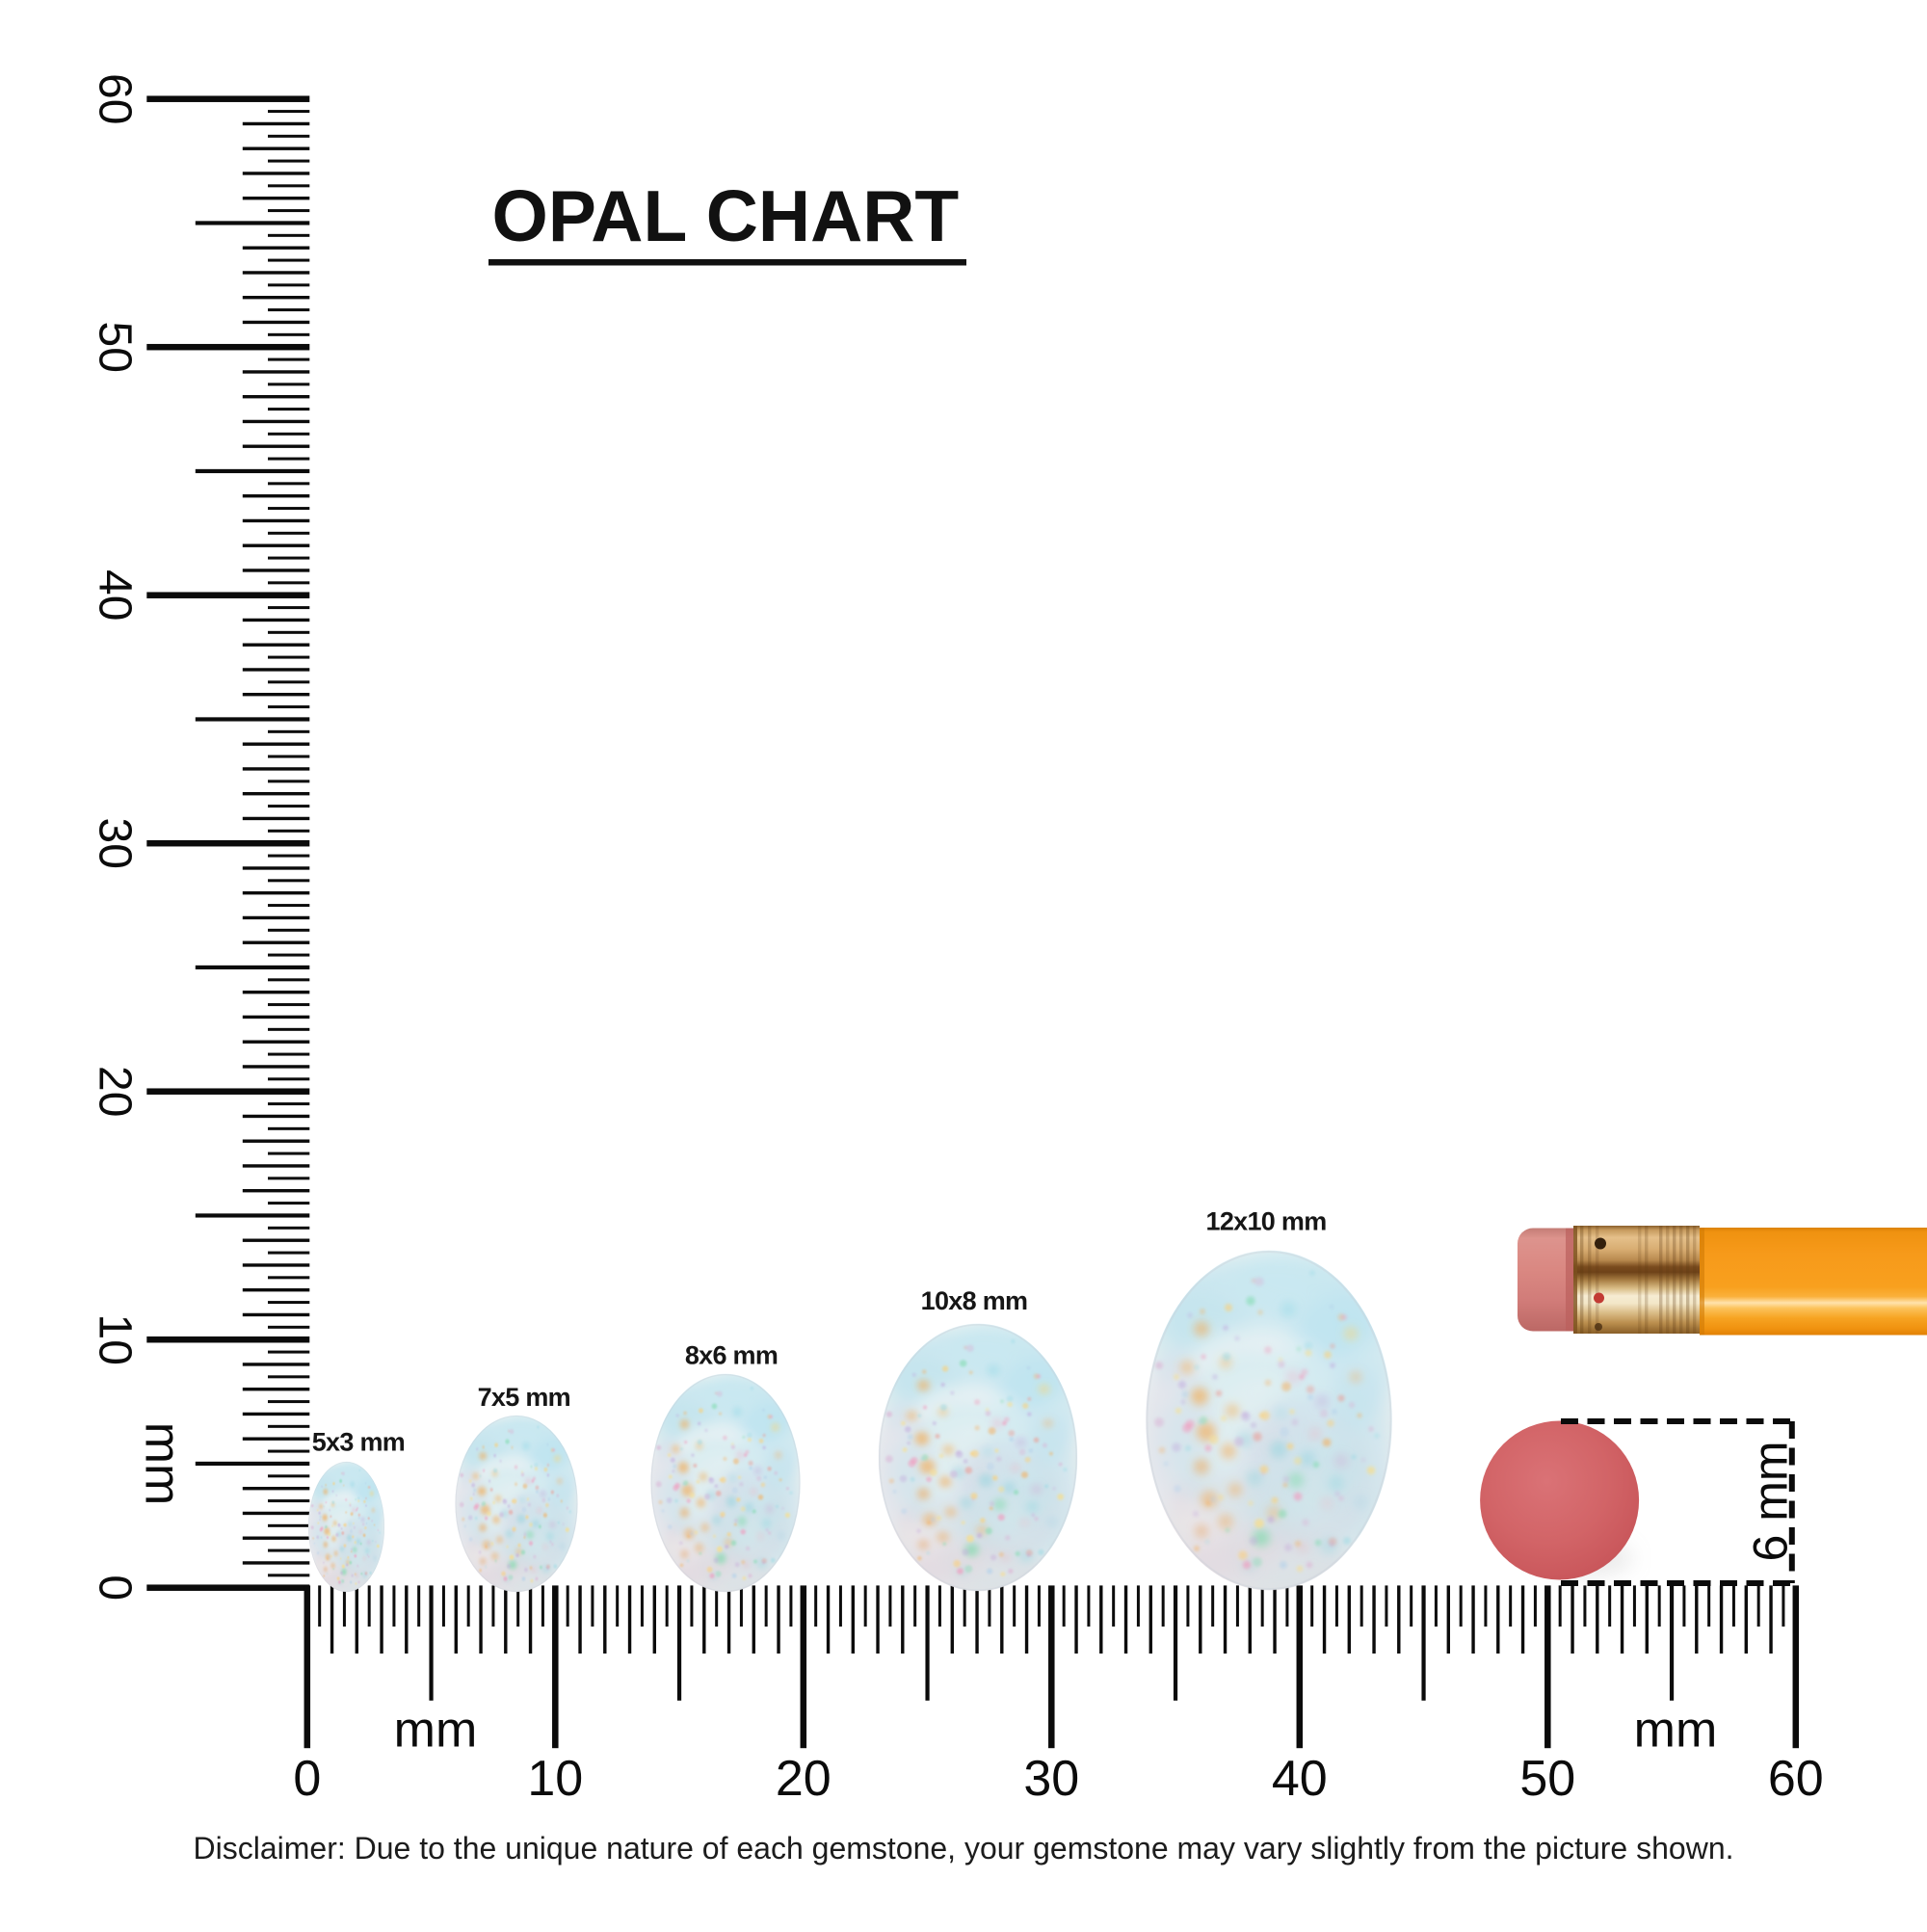  I want to click on svg-text: 8x6 mm, so click(731, 1355).